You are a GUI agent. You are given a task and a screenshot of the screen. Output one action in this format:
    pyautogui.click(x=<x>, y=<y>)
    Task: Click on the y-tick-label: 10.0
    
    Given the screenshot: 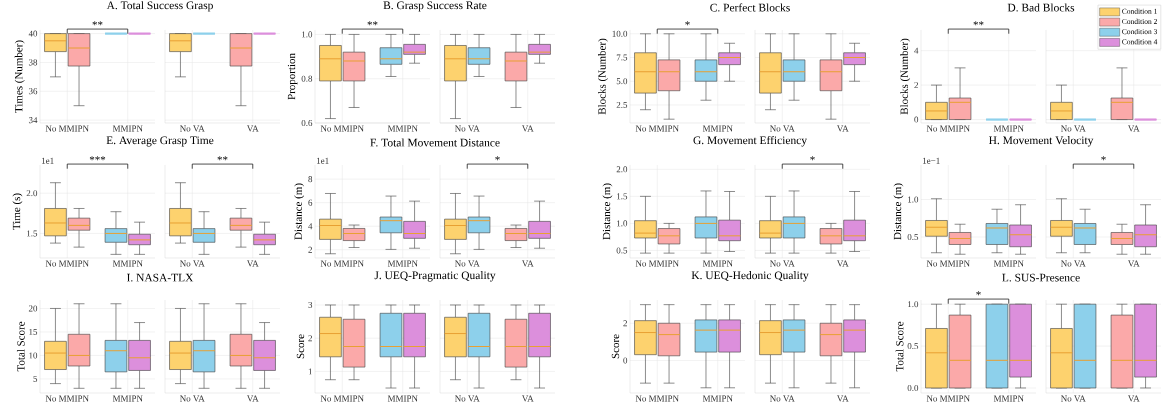 What is the action you would take?
    pyautogui.click(x=620, y=33)
    